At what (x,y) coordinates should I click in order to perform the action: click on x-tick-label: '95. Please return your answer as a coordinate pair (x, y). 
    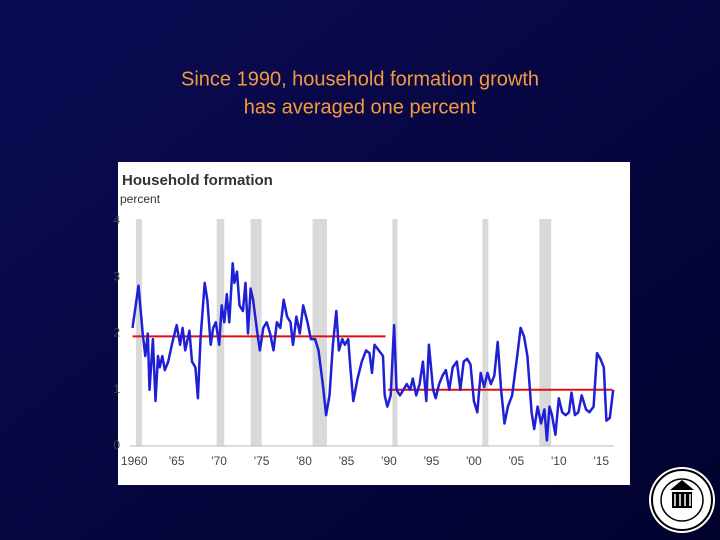
    Looking at the image, I should click on (432, 461).